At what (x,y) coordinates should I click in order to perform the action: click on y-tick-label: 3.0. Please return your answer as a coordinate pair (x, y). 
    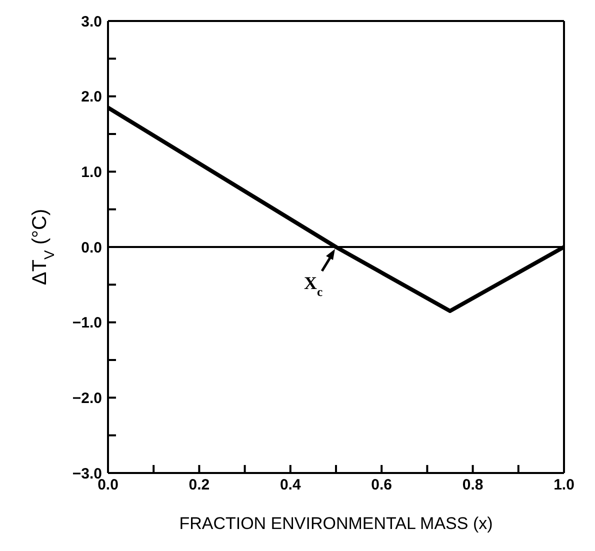
    Looking at the image, I should click on (91, 21).